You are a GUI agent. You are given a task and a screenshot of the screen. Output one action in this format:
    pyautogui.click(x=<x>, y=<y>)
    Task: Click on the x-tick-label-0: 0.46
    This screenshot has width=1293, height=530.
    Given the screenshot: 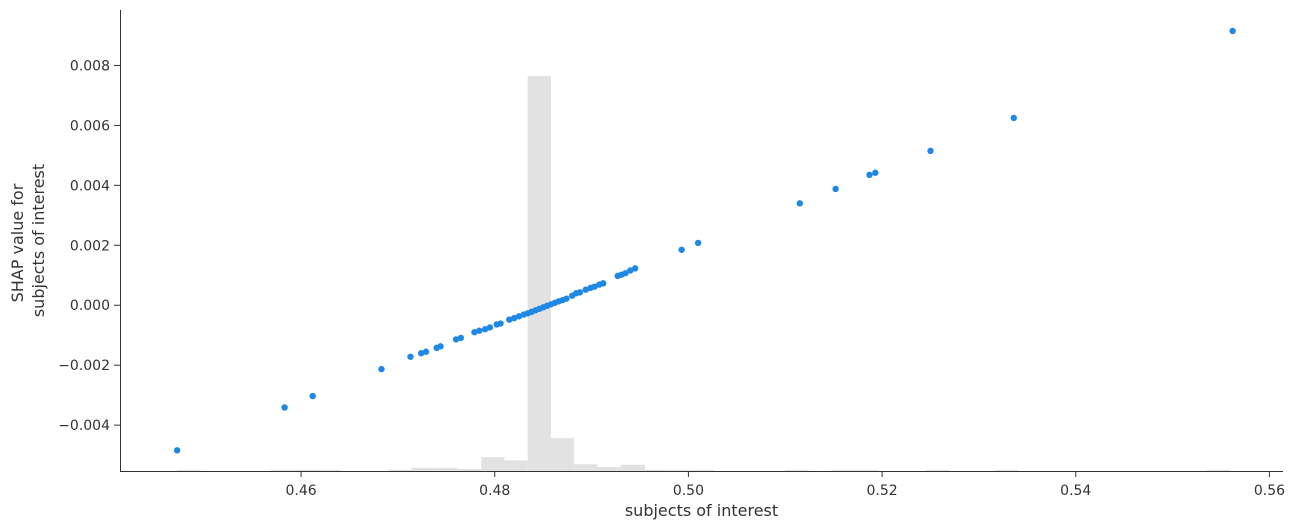 What is the action you would take?
    pyautogui.click(x=300, y=491)
    